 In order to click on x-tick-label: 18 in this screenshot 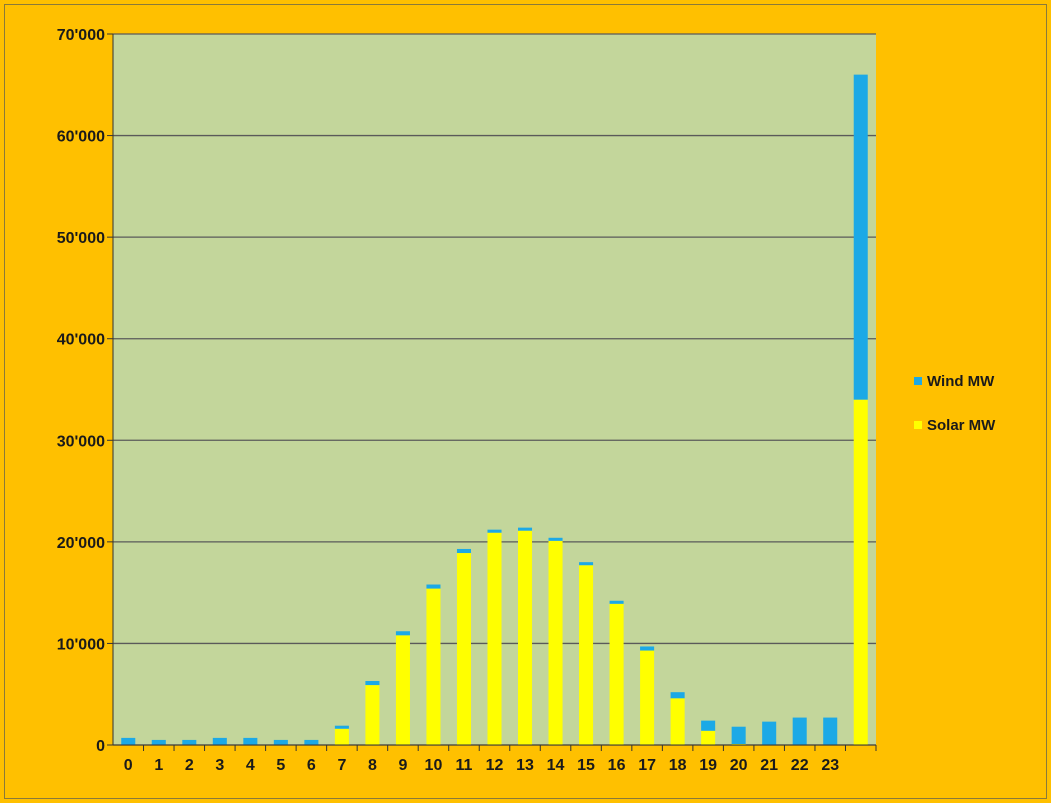, I will do `click(678, 765)`.